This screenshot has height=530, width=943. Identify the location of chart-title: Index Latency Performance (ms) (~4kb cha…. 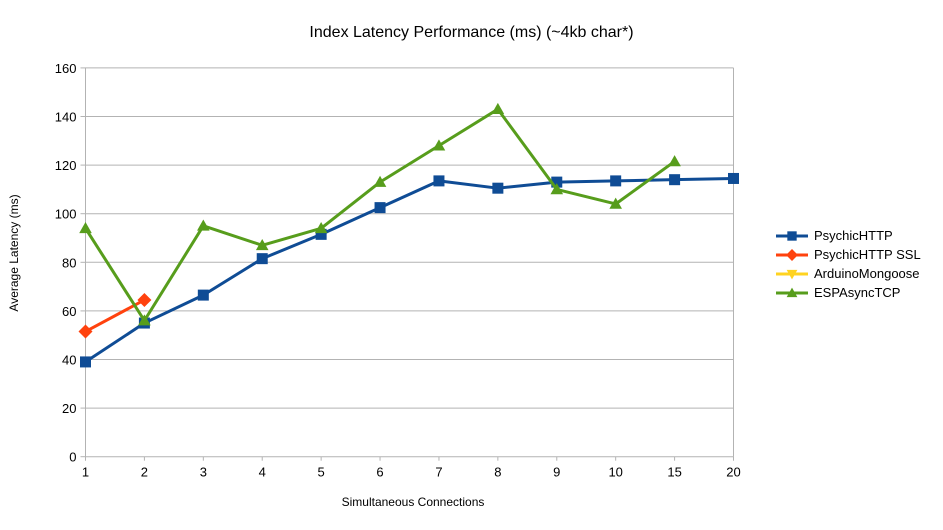
(471, 32).